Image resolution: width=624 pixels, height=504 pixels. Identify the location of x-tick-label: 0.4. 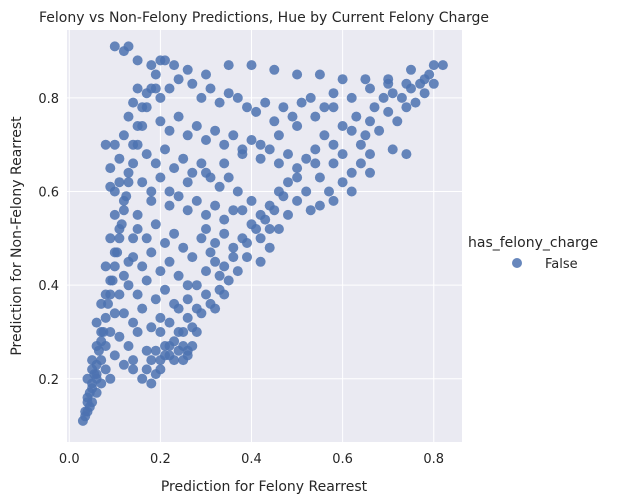
(251, 459).